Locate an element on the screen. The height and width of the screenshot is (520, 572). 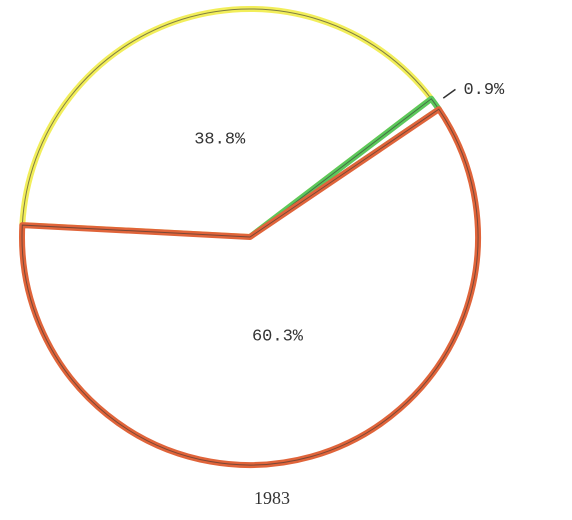
chart-title: 1983 is located at coordinates (272, 498).